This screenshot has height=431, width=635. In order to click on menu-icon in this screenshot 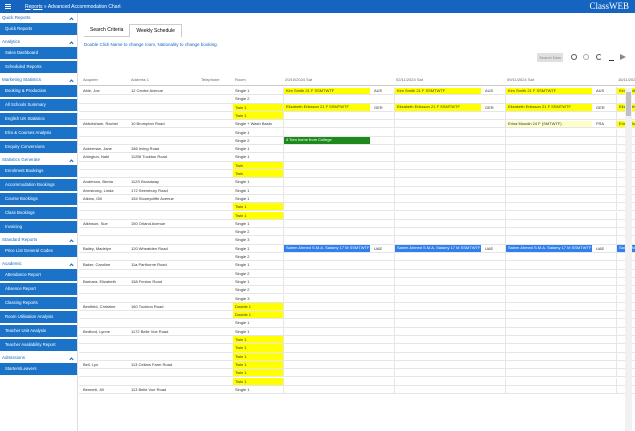, I will do `click(8, 4)`.